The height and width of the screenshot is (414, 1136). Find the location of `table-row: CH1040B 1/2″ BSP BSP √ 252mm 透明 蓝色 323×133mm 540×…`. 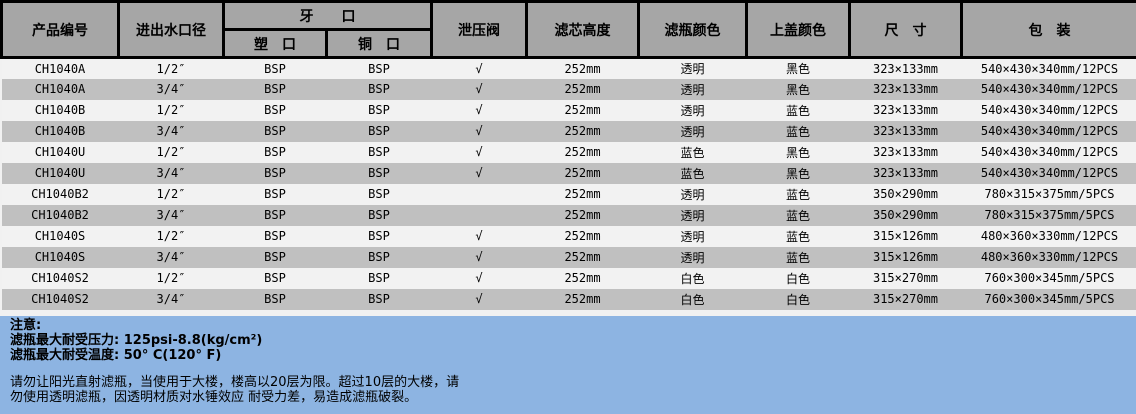

table-row: CH1040B 1/2″ BSP BSP √ 252mm 透明 蓝色 323×133mm 540×… is located at coordinates (568, 110).